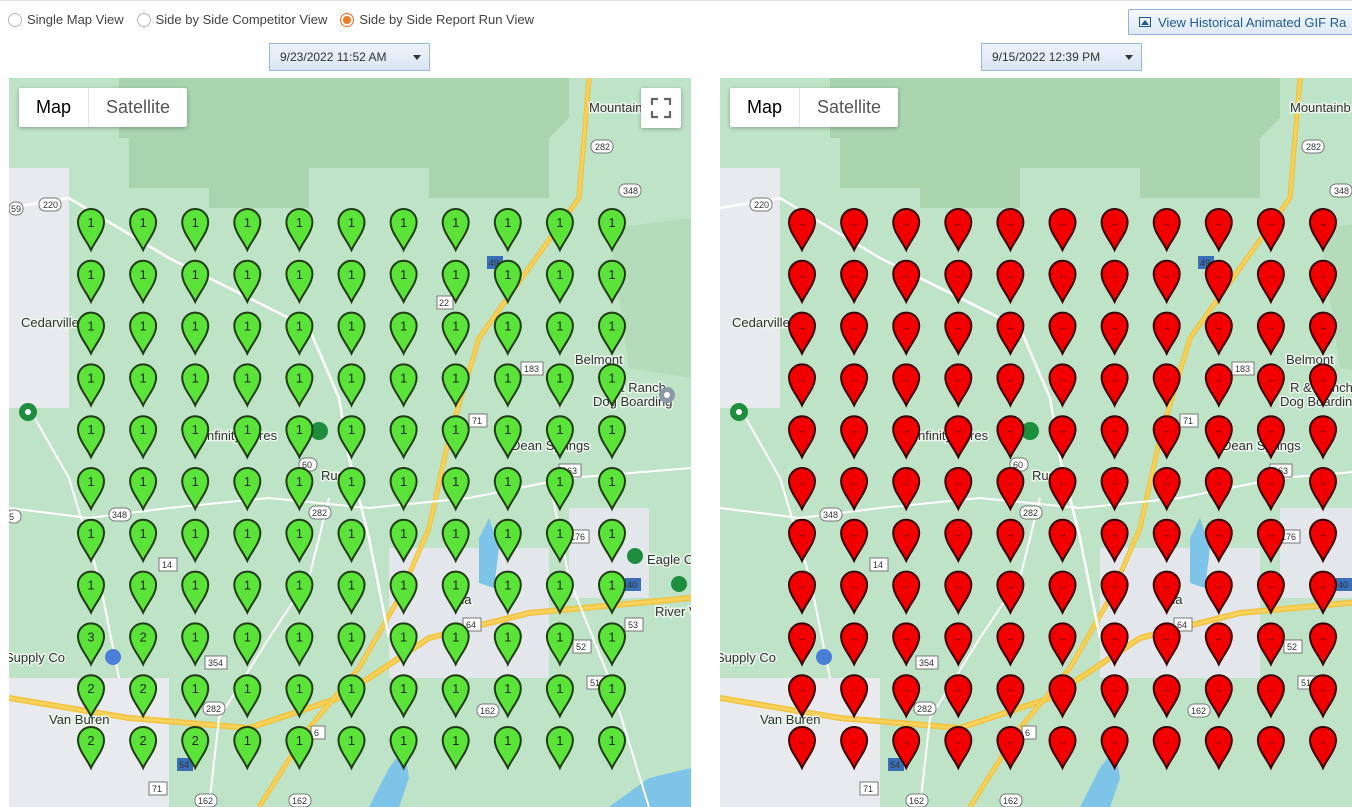 The height and width of the screenshot is (807, 1352). I want to click on radio-single-map-view: Single Map View, so click(66, 19).